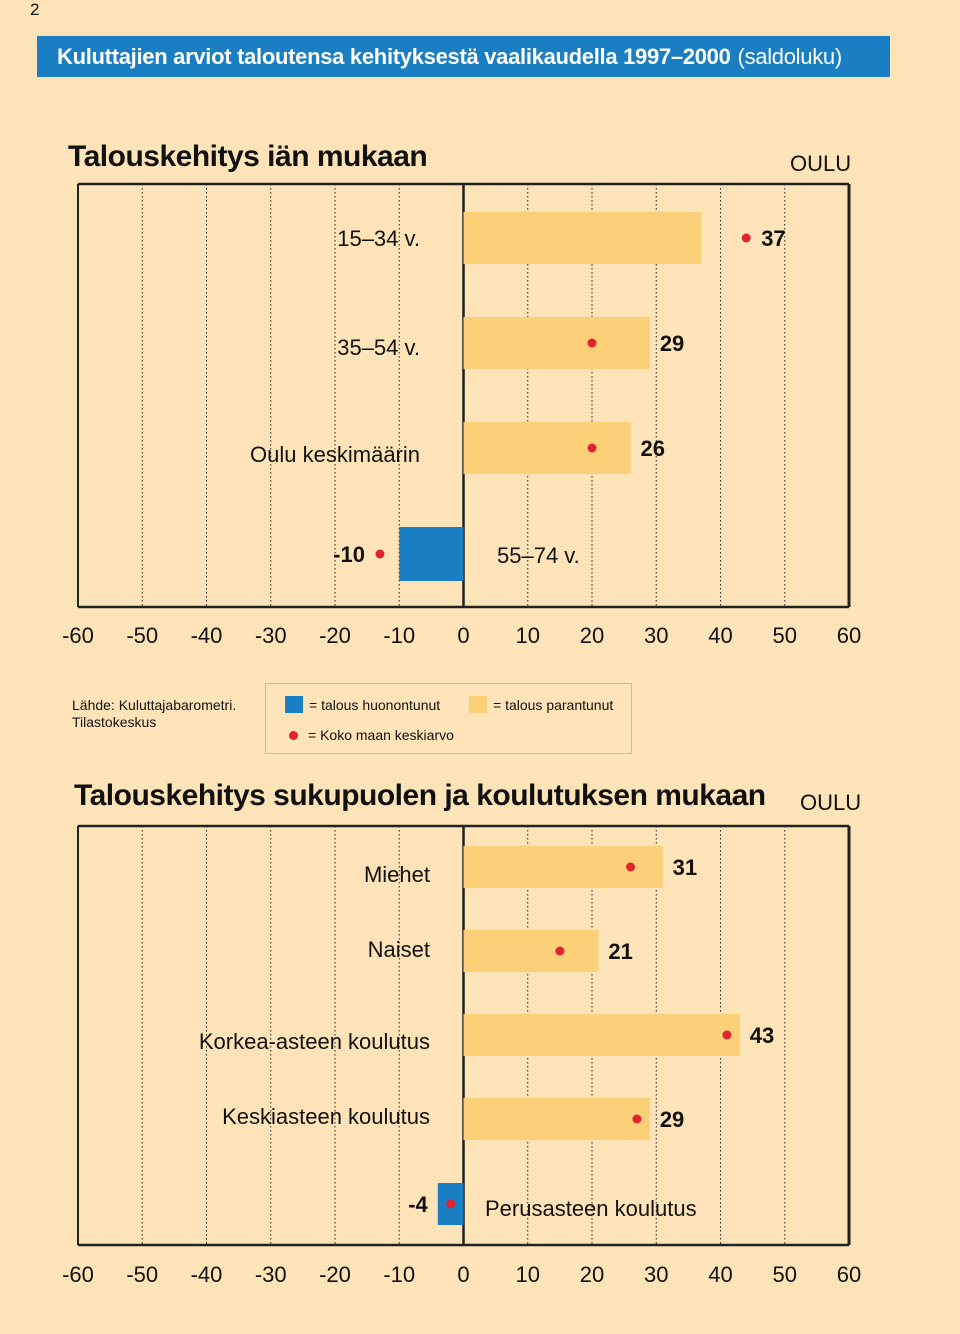 Image resolution: width=960 pixels, height=1334 pixels. What do you see at coordinates (773, 238) in the screenshot?
I see `chart1-value-label-0: 37` at bounding box center [773, 238].